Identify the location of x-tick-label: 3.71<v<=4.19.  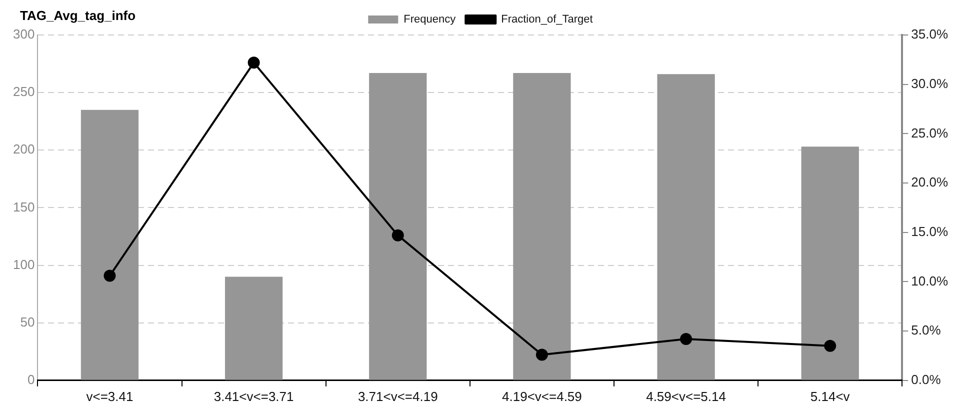
(398, 396).